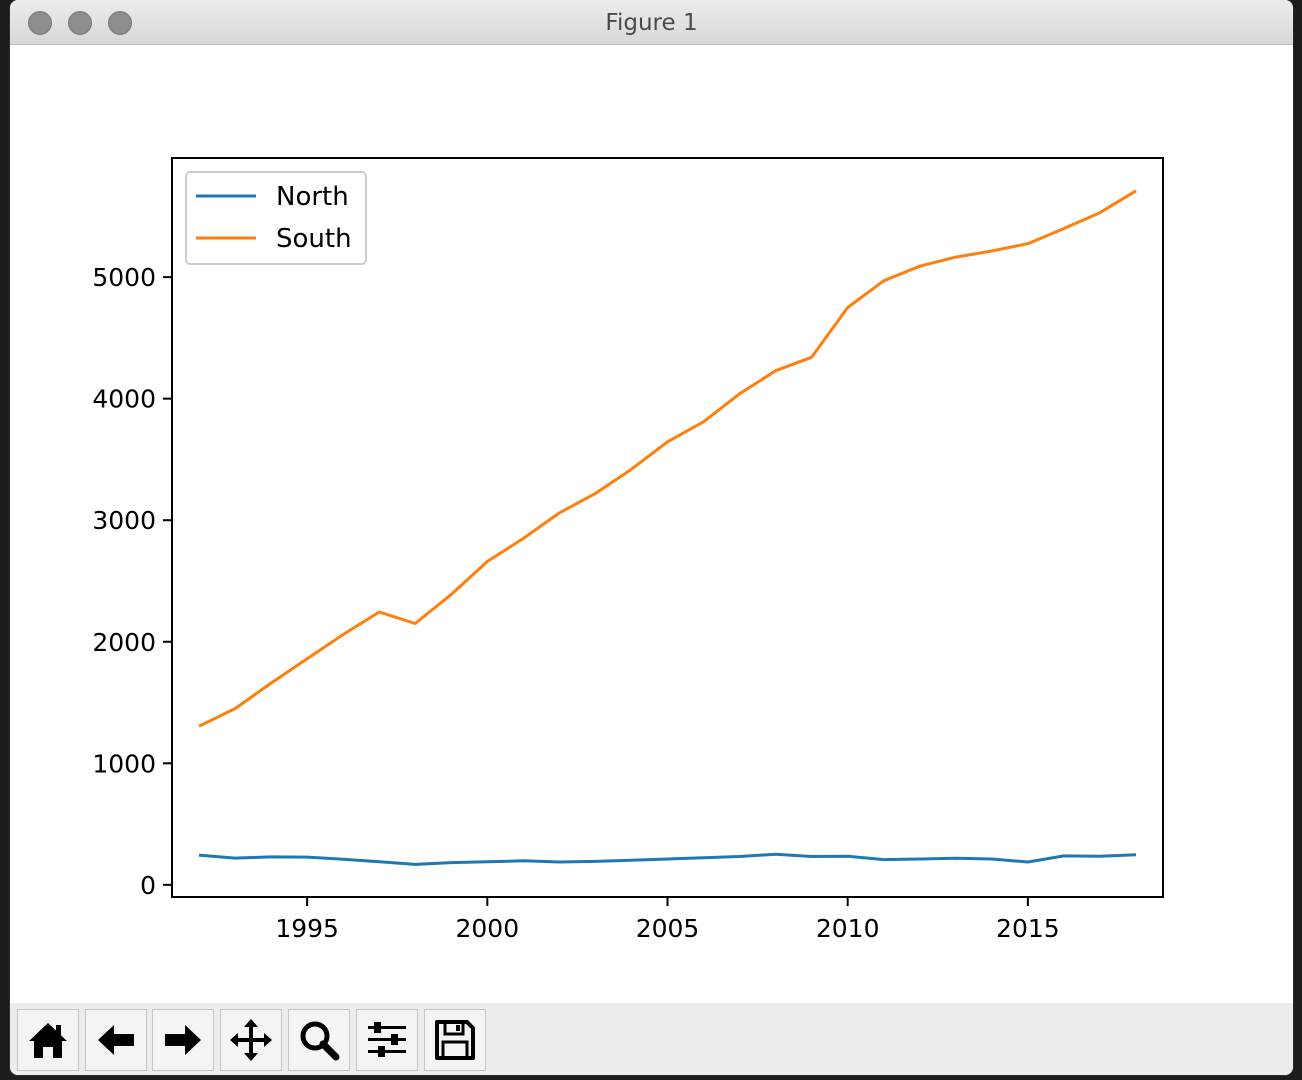 The width and height of the screenshot is (1302, 1080). I want to click on home-icon, so click(48, 1040).